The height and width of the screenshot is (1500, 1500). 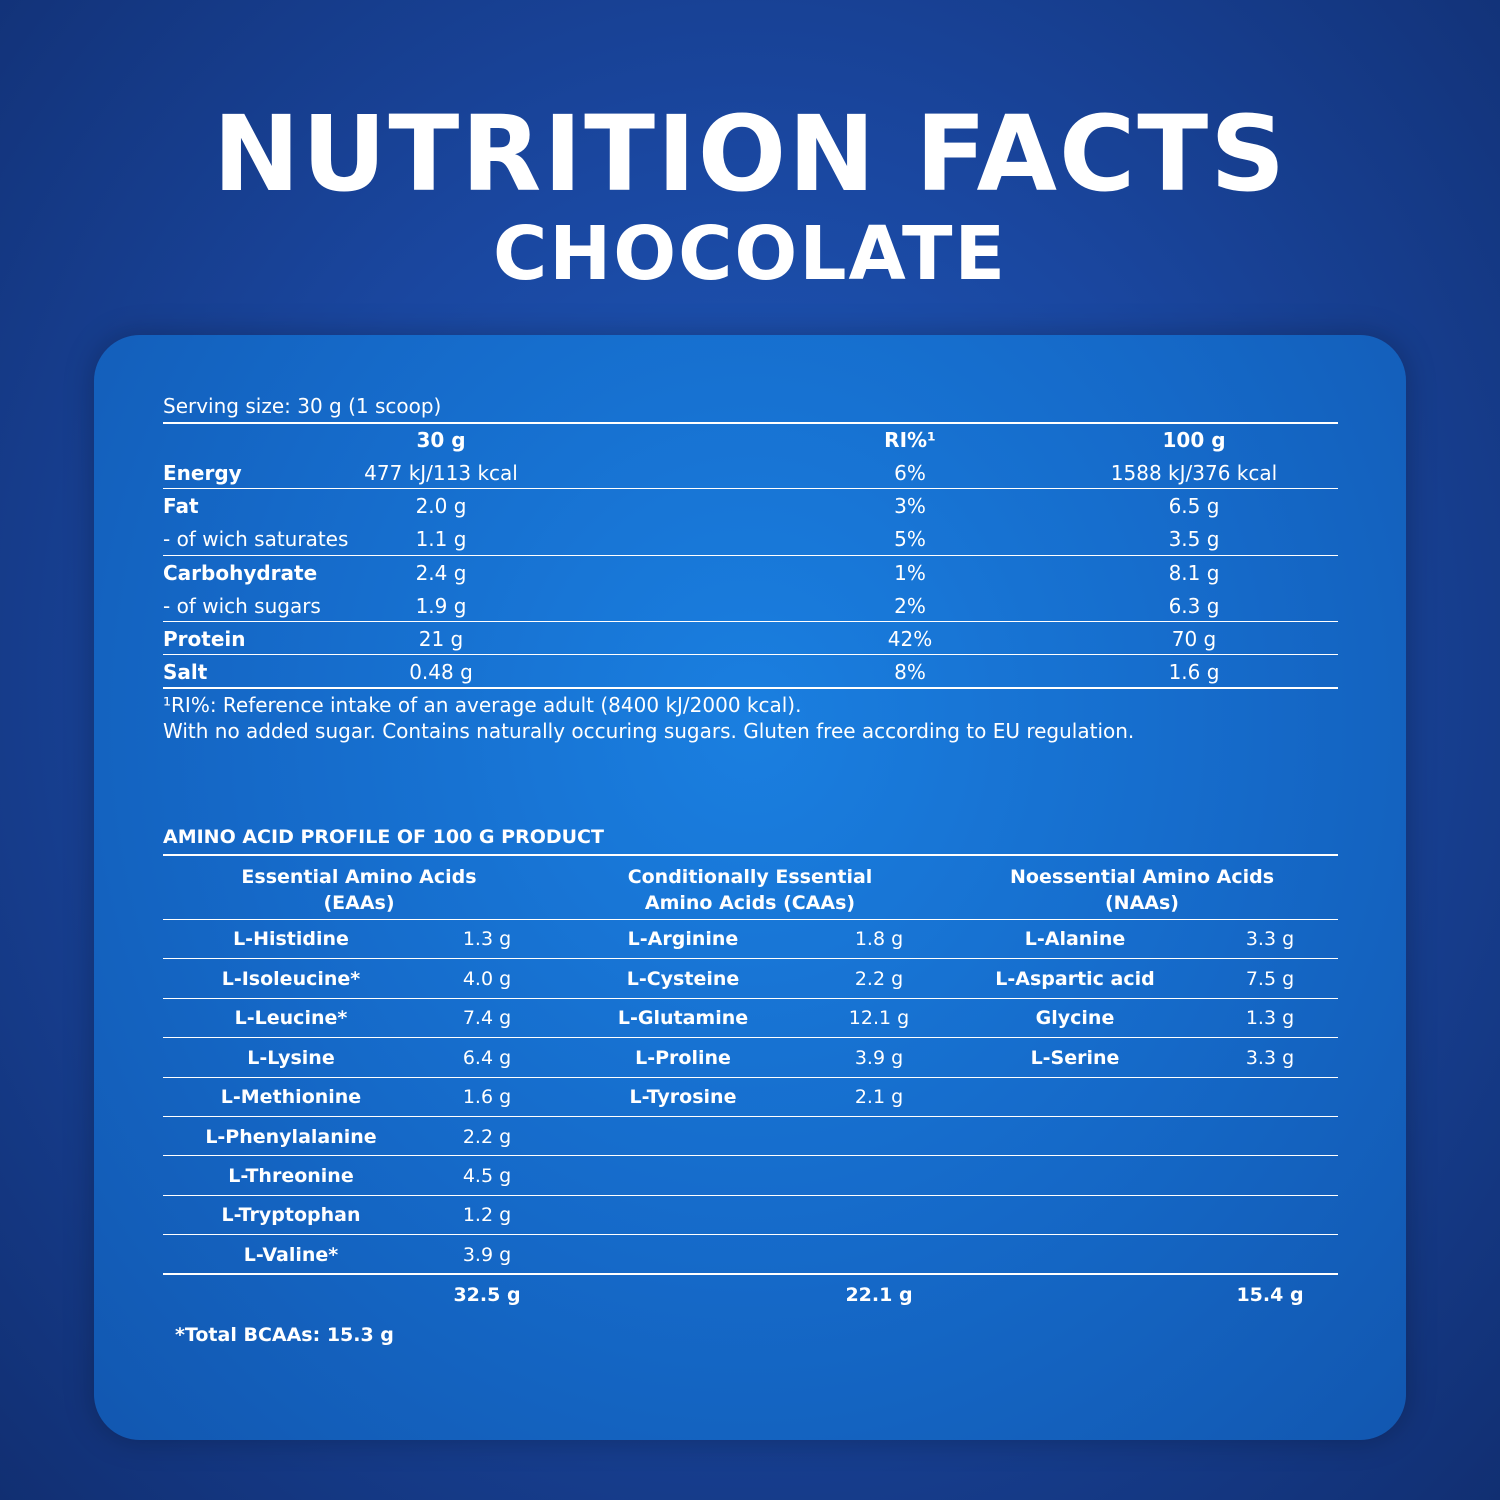 What do you see at coordinates (202, 473) in the screenshot?
I see `nutrient-label: Energy` at bounding box center [202, 473].